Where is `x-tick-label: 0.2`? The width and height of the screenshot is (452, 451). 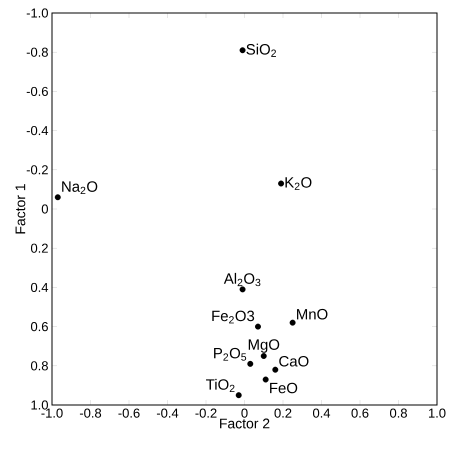 x-tick-label: 0.2 is located at coordinates (283, 413).